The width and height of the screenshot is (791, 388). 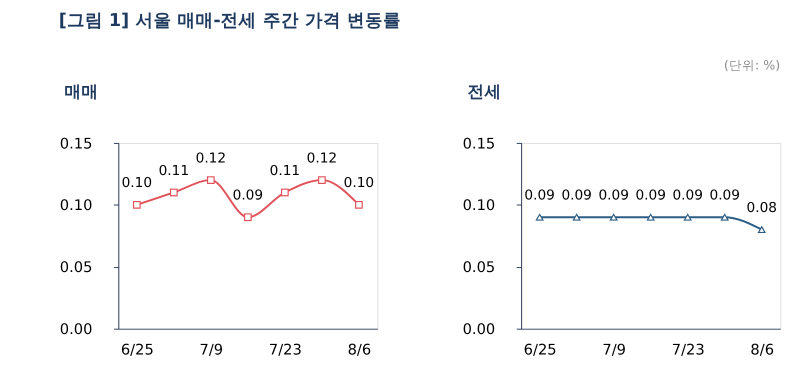 What do you see at coordinates (230, 21) in the screenshot?
I see `chart-title: [그림 1] 서울 매매-전세 주간 가격 변동률` at bounding box center [230, 21].